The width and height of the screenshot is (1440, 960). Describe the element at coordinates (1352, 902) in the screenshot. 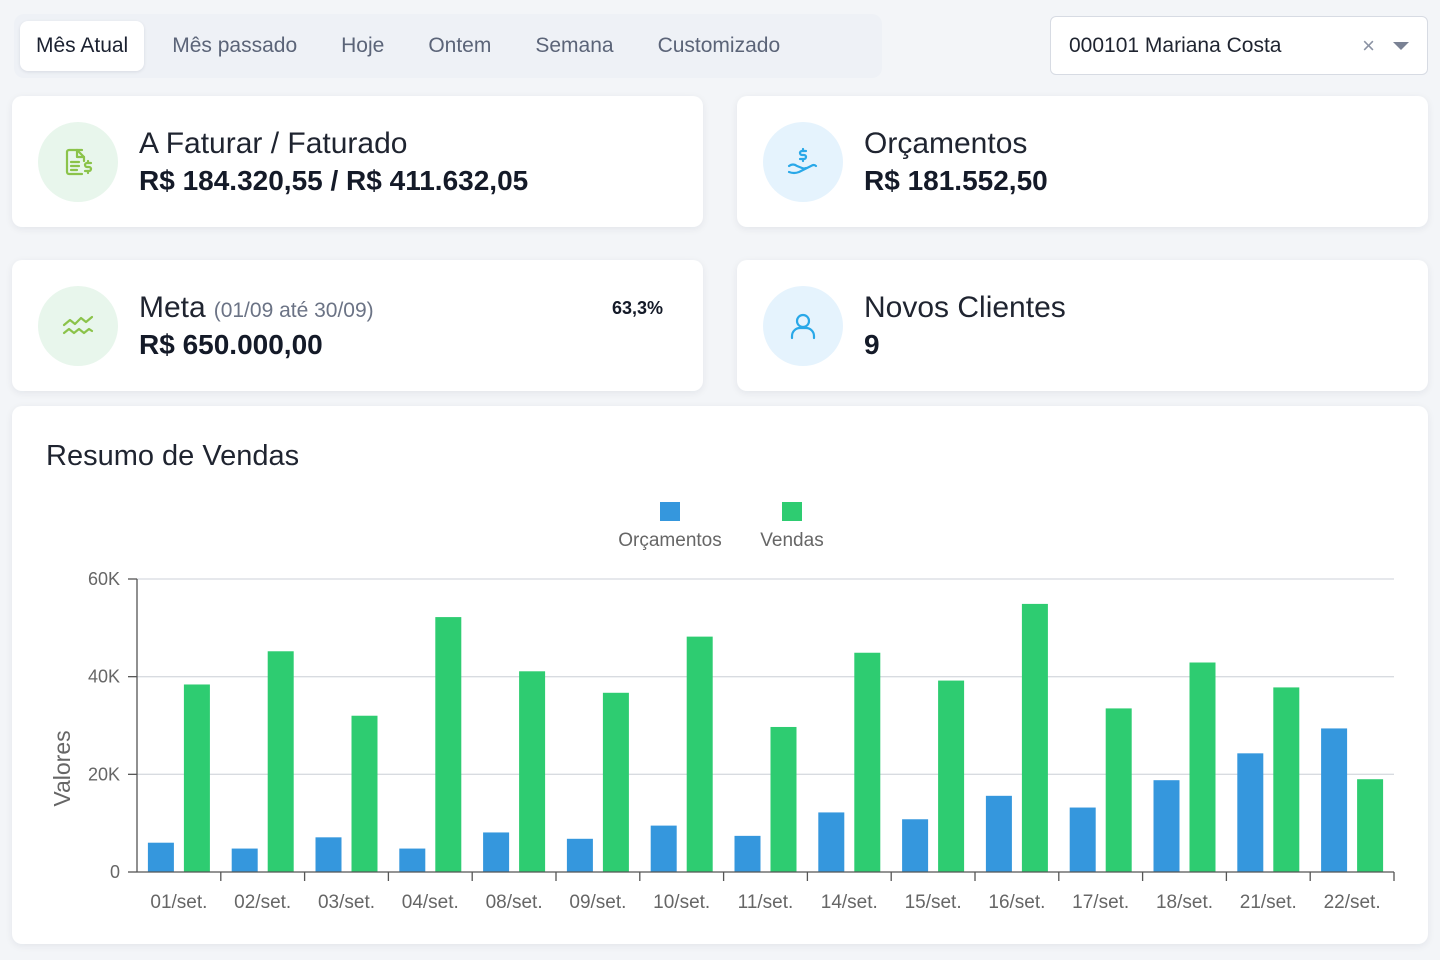

I see `x-tick-label: 22/set.` at that location.